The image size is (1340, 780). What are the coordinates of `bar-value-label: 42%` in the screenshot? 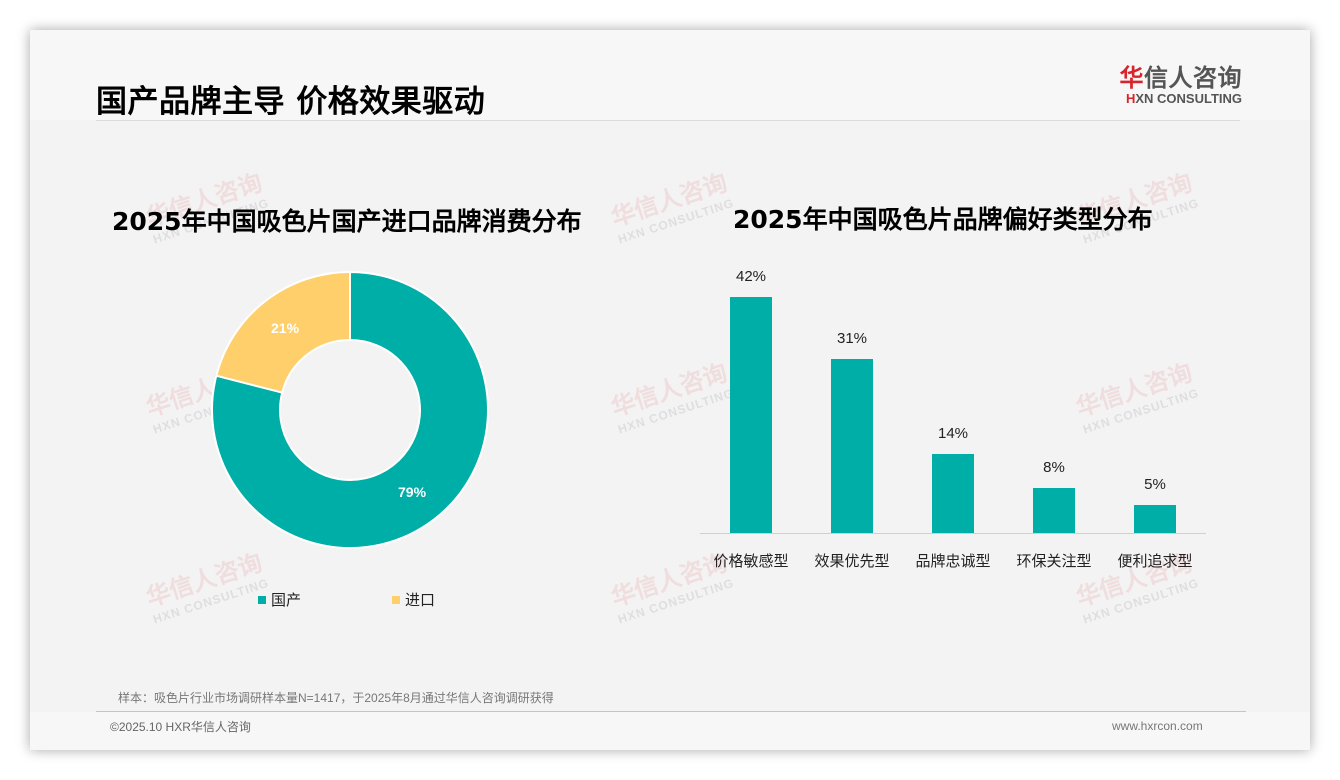 It's located at (751, 277).